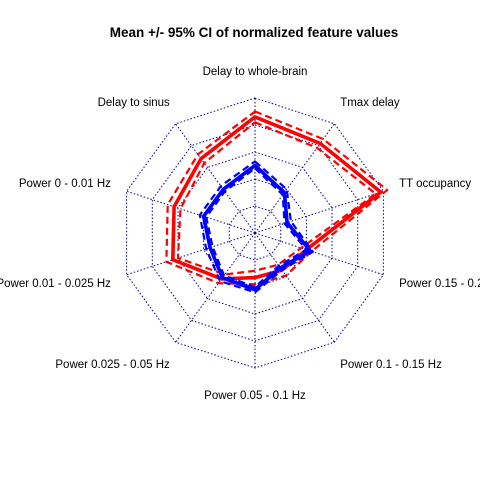  I want to click on axis-label: Power 0.1 - 0.15 Hz, so click(391, 365).